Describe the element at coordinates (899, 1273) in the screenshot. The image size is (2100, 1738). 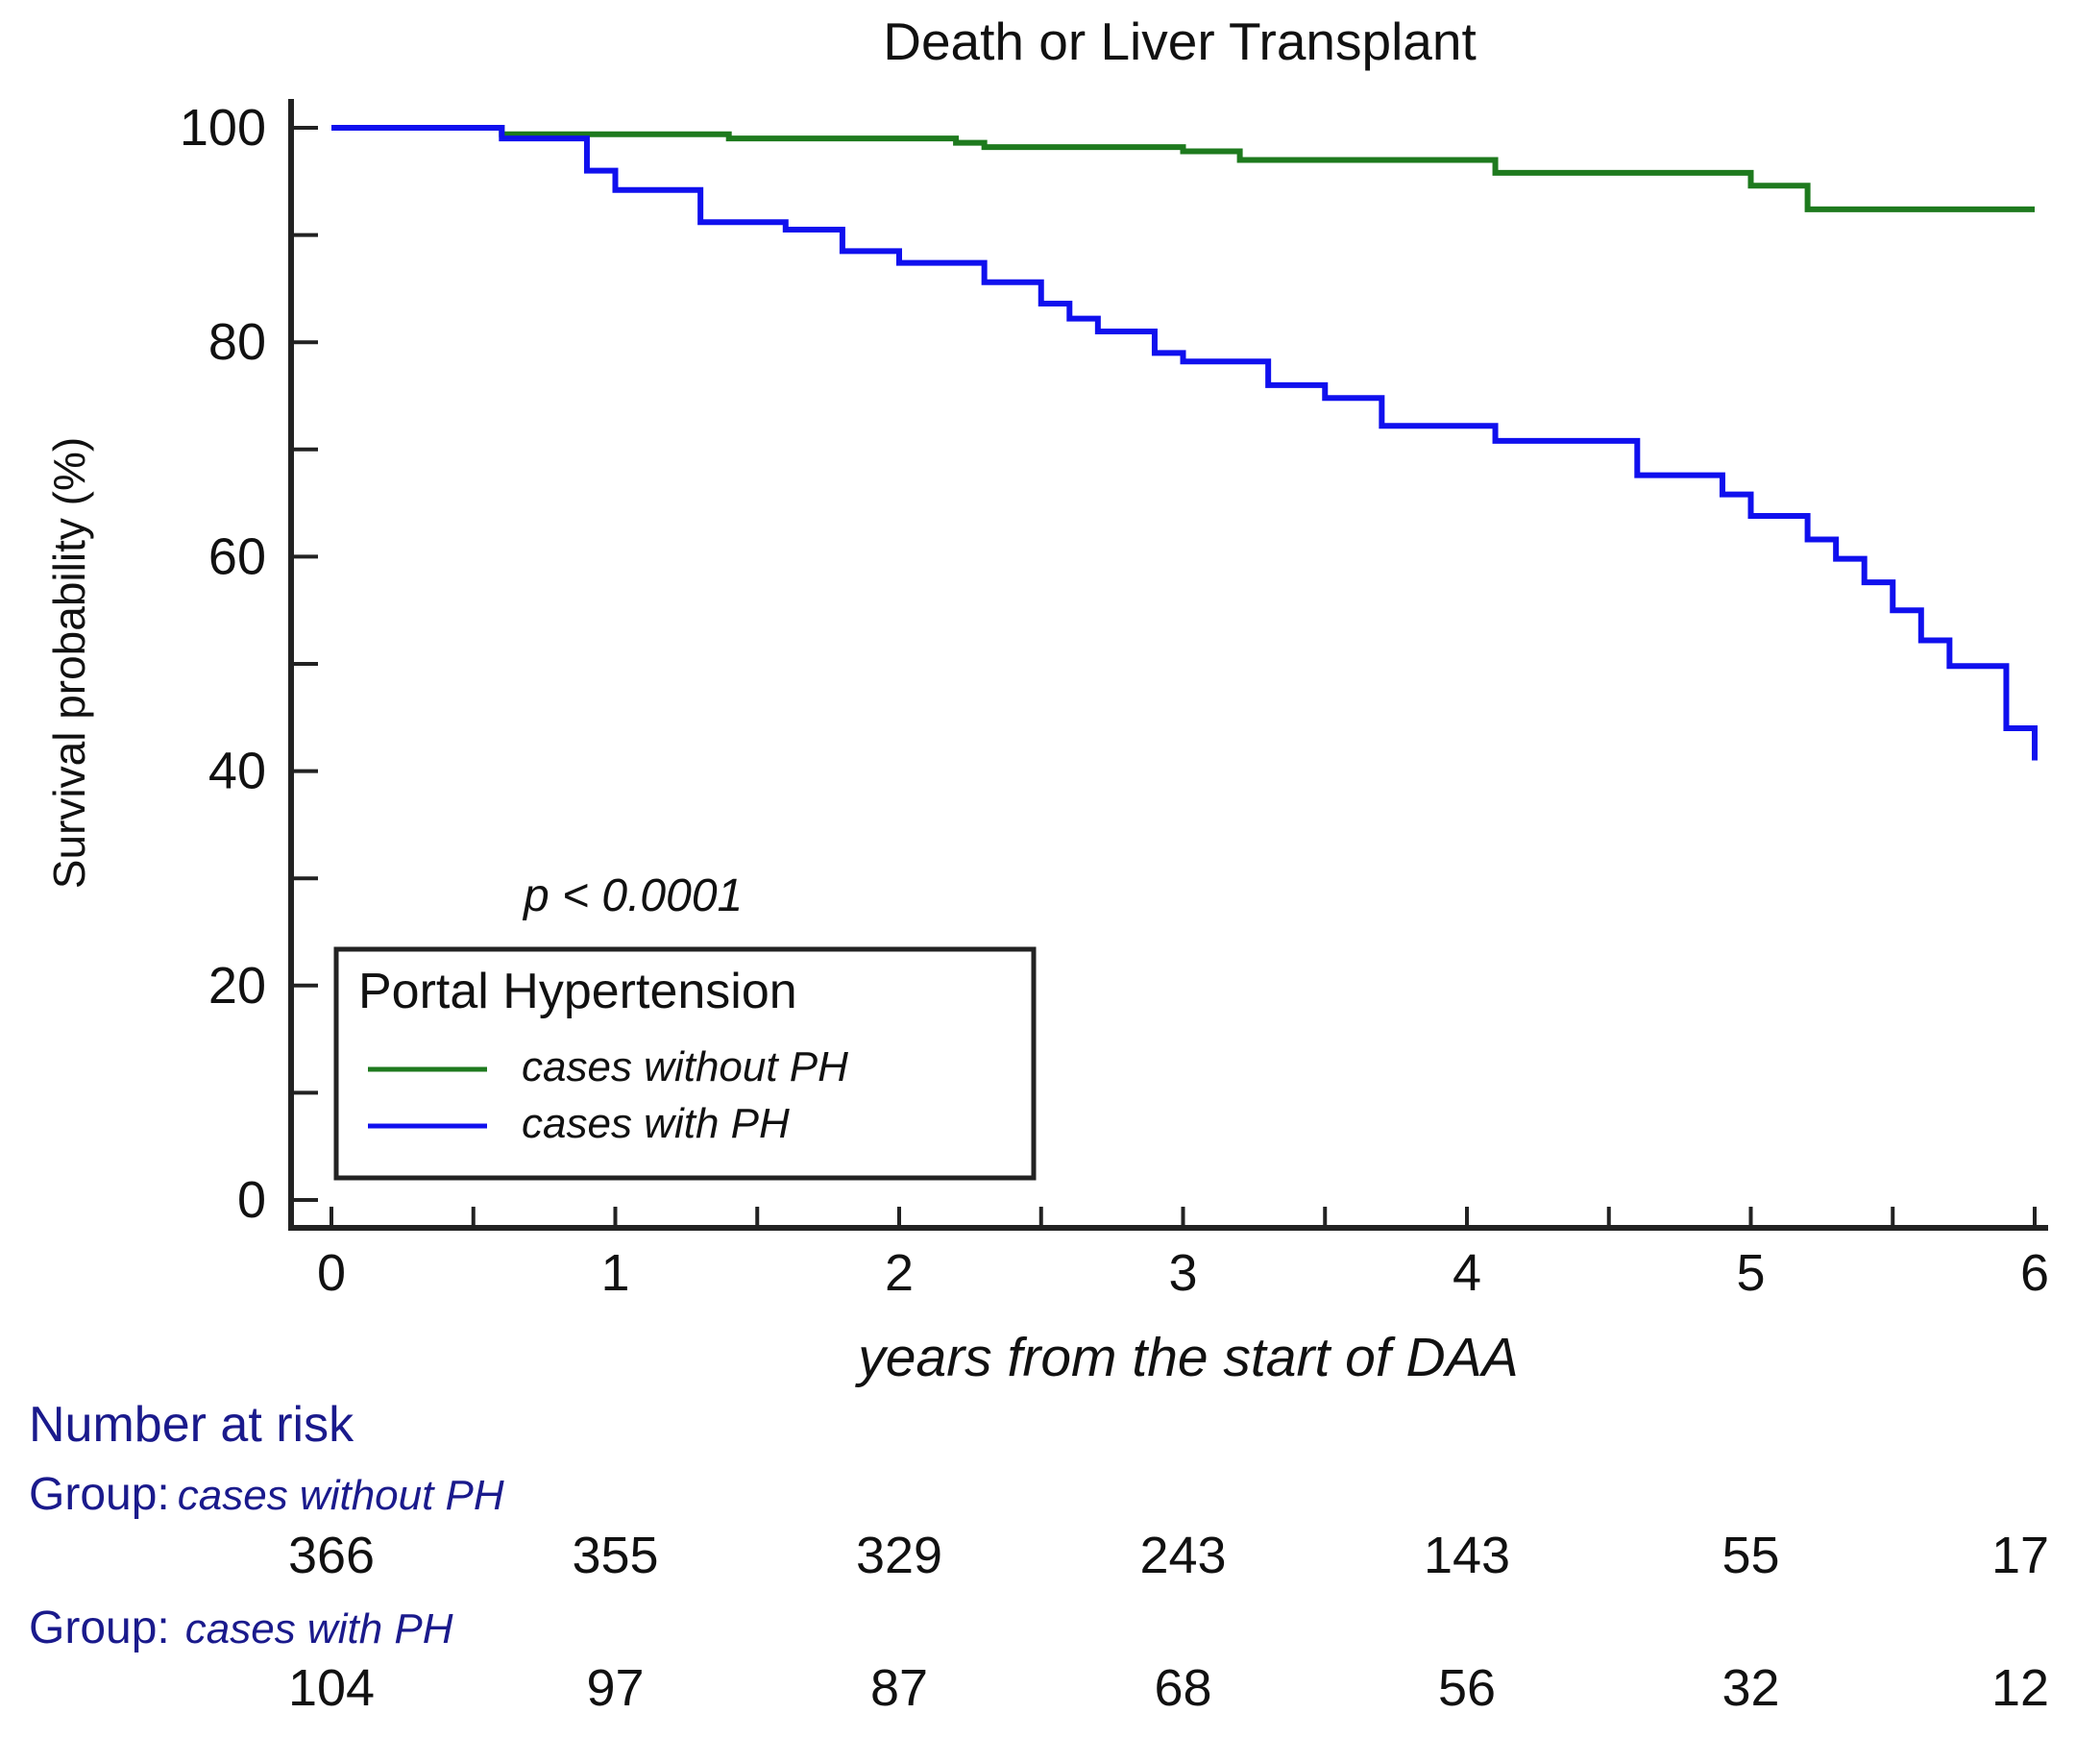
I see `x-tick-label: 2` at that location.